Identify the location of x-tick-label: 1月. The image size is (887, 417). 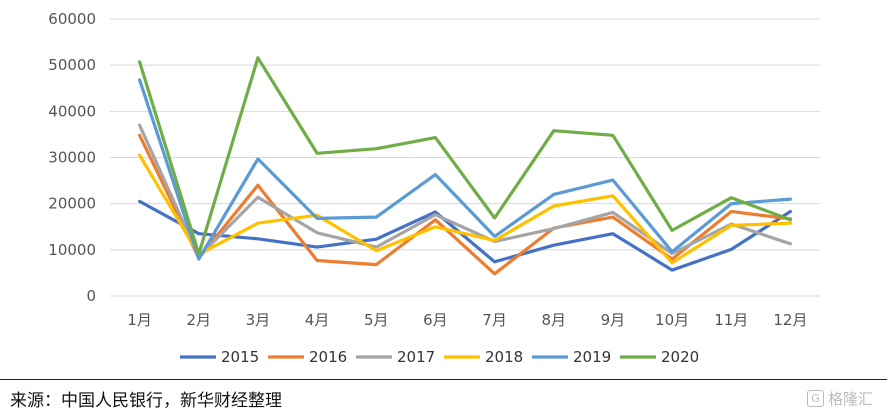
(139, 320).